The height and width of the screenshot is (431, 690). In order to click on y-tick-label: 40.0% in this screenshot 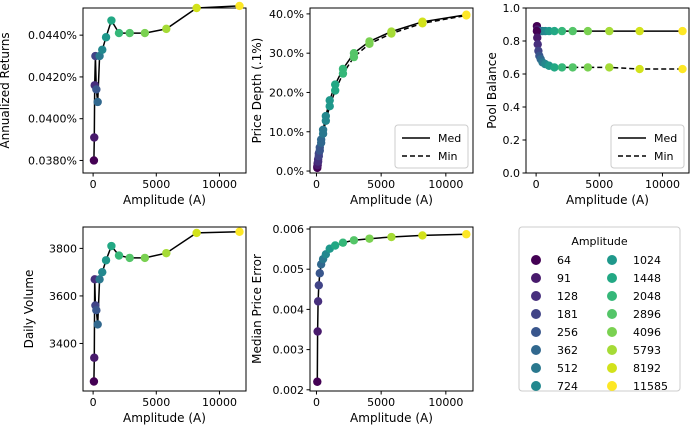, I will do `click(286, 14)`.